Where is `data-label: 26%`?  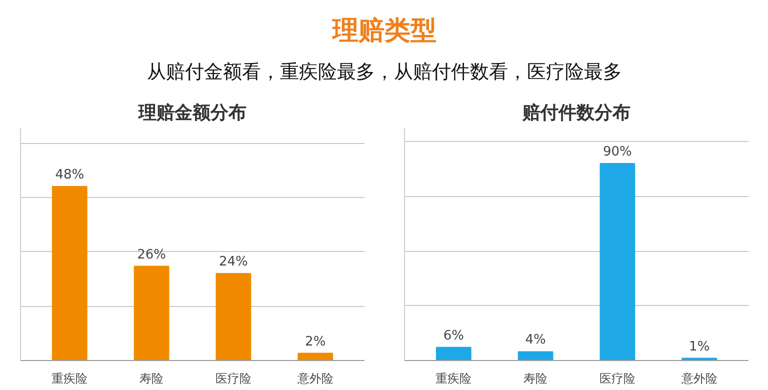 data-label: 26% is located at coordinates (151, 254).